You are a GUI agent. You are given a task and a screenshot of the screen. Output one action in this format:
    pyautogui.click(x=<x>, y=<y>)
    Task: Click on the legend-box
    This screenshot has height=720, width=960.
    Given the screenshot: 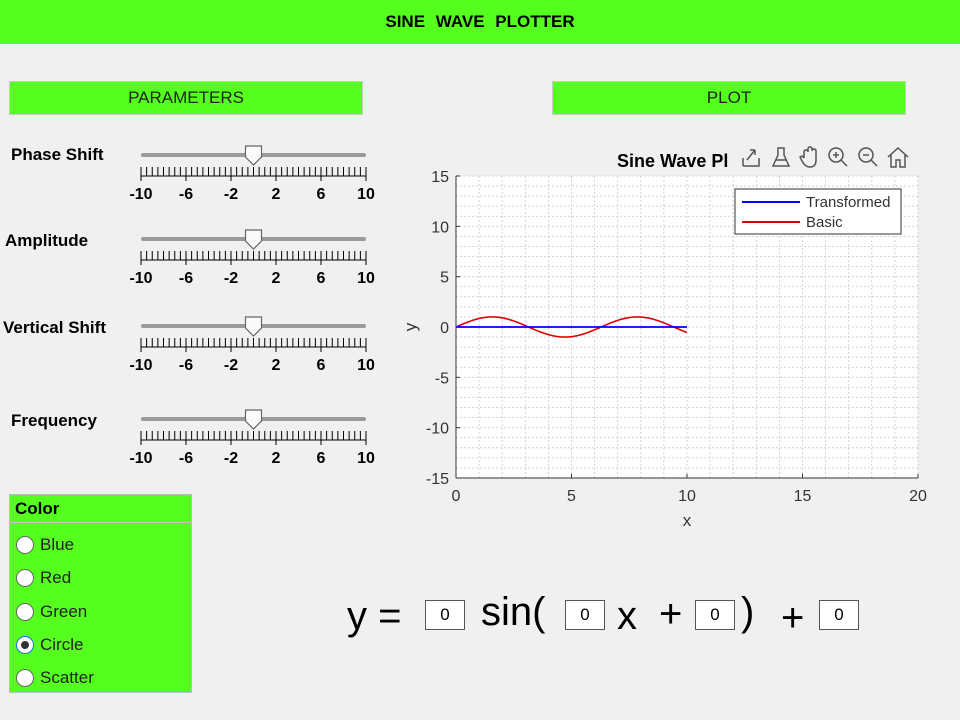 What is the action you would take?
    pyautogui.click(x=818, y=211)
    